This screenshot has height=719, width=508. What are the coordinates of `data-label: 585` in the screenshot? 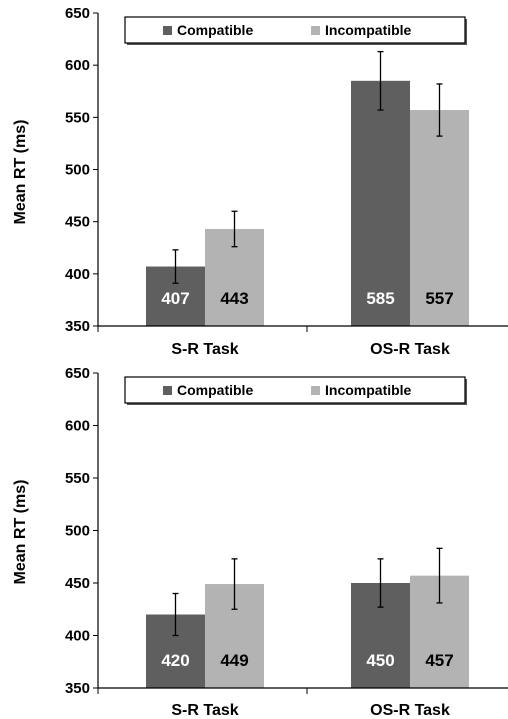 It's located at (380, 298).